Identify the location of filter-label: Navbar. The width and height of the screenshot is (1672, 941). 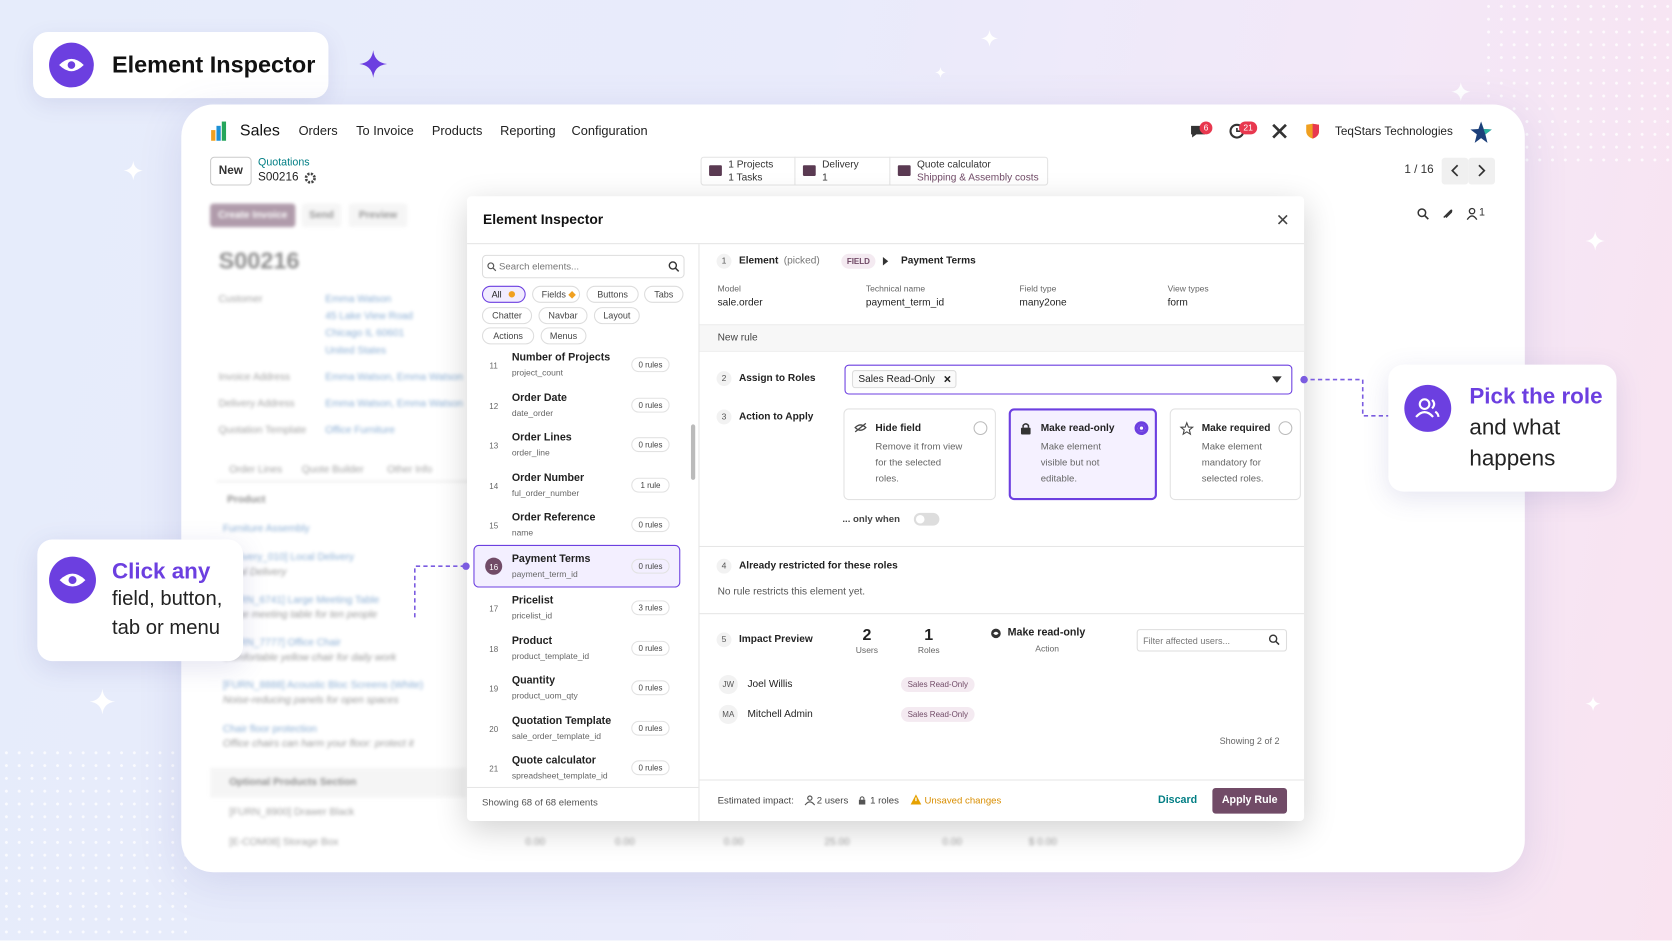
(563, 315).